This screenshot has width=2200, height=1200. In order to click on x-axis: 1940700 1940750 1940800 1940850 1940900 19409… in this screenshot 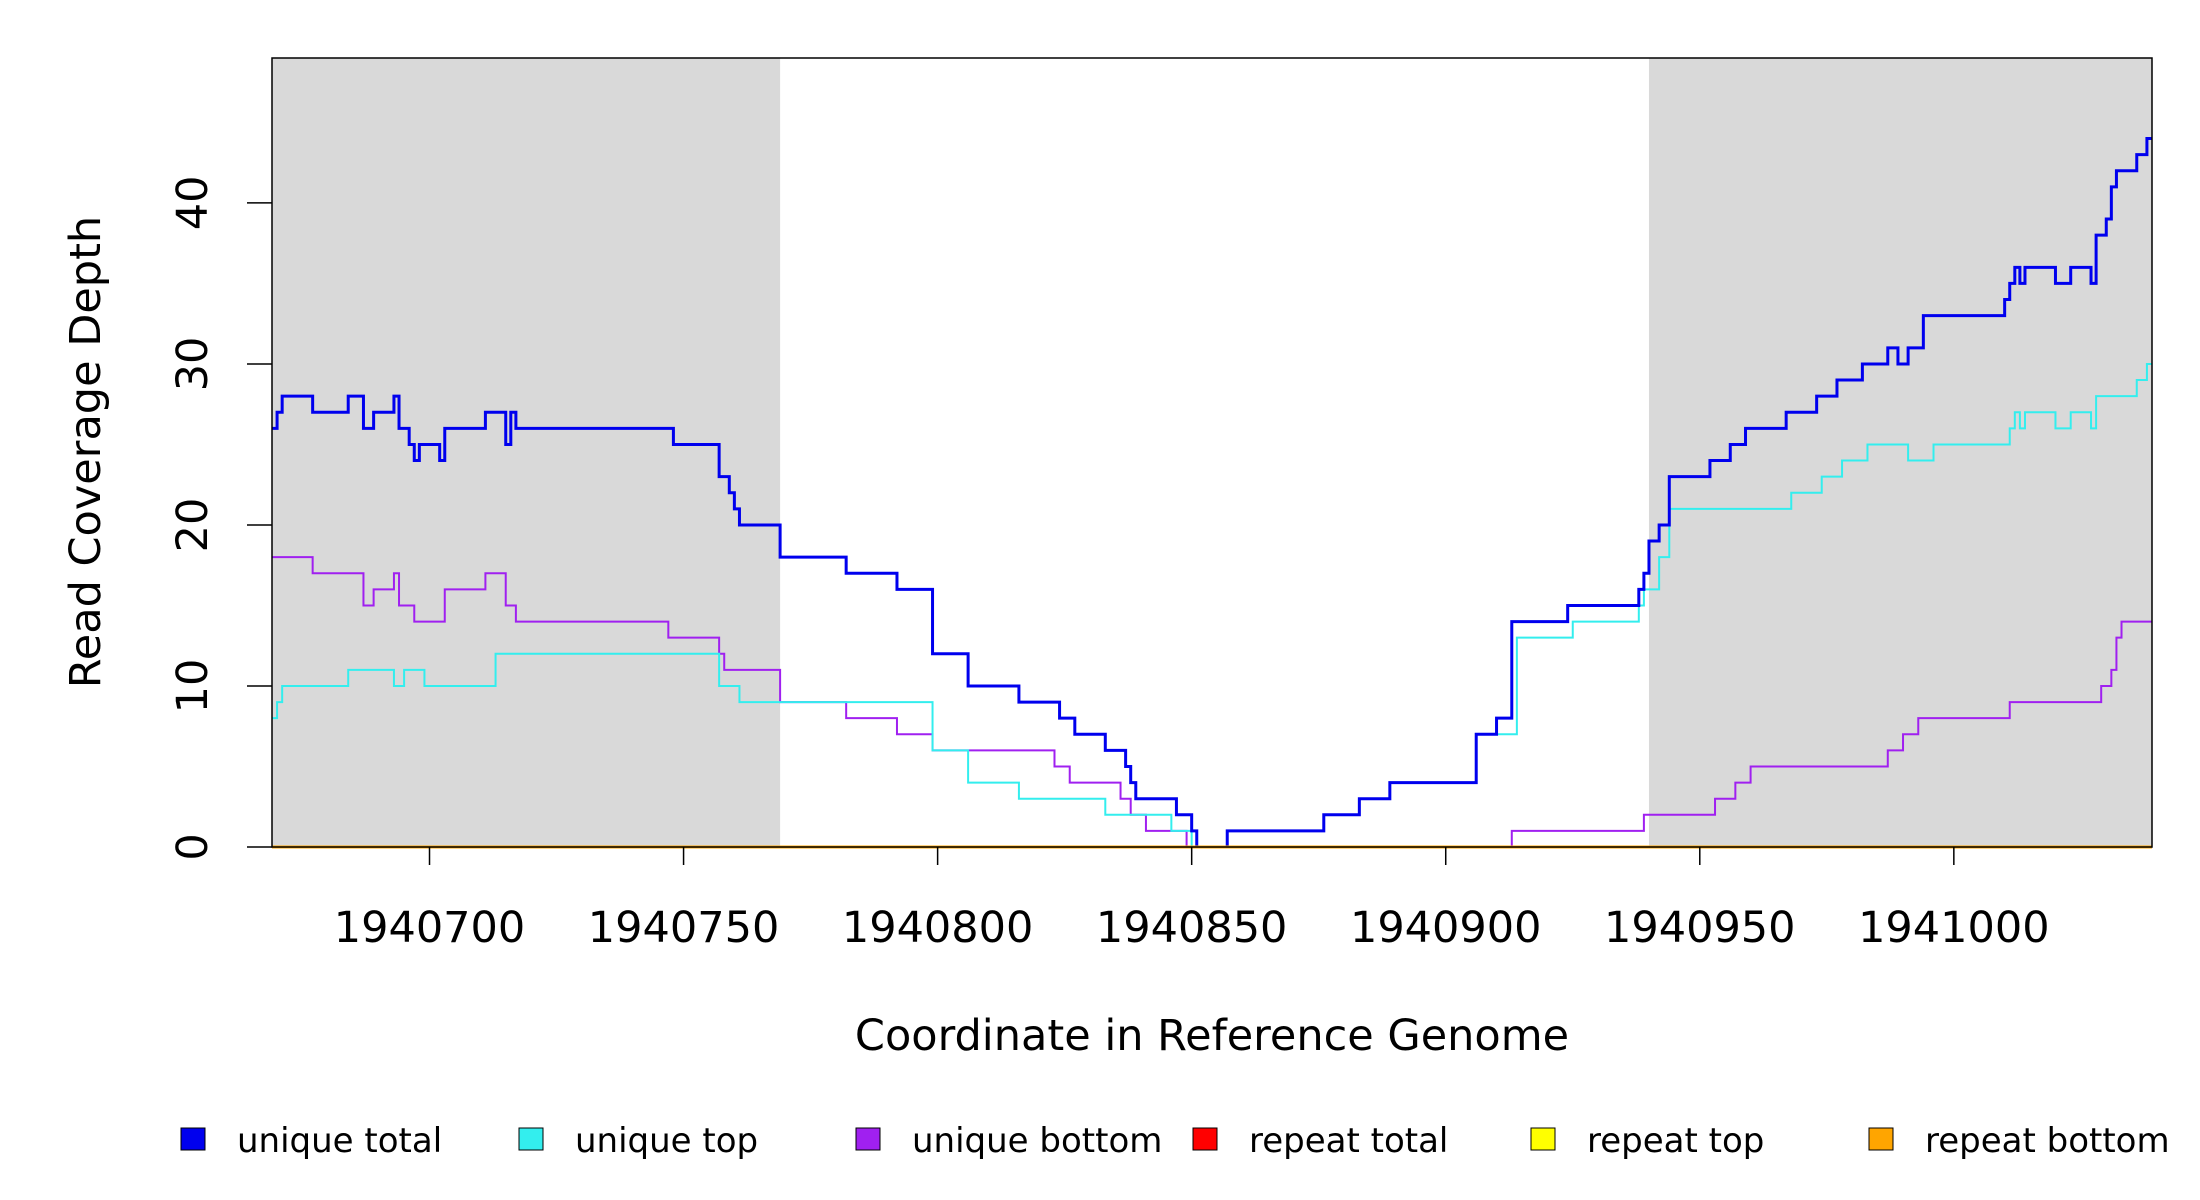, I will do `click(1192, 900)`.